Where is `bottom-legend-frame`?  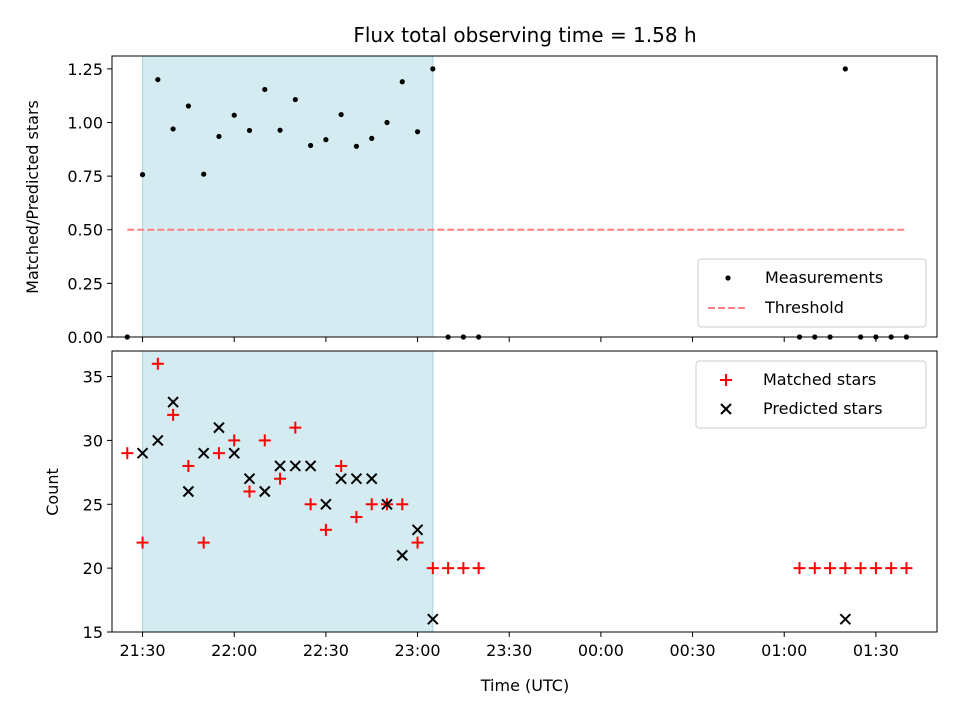 bottom-legend-frame is located at coordinates (811, 394).